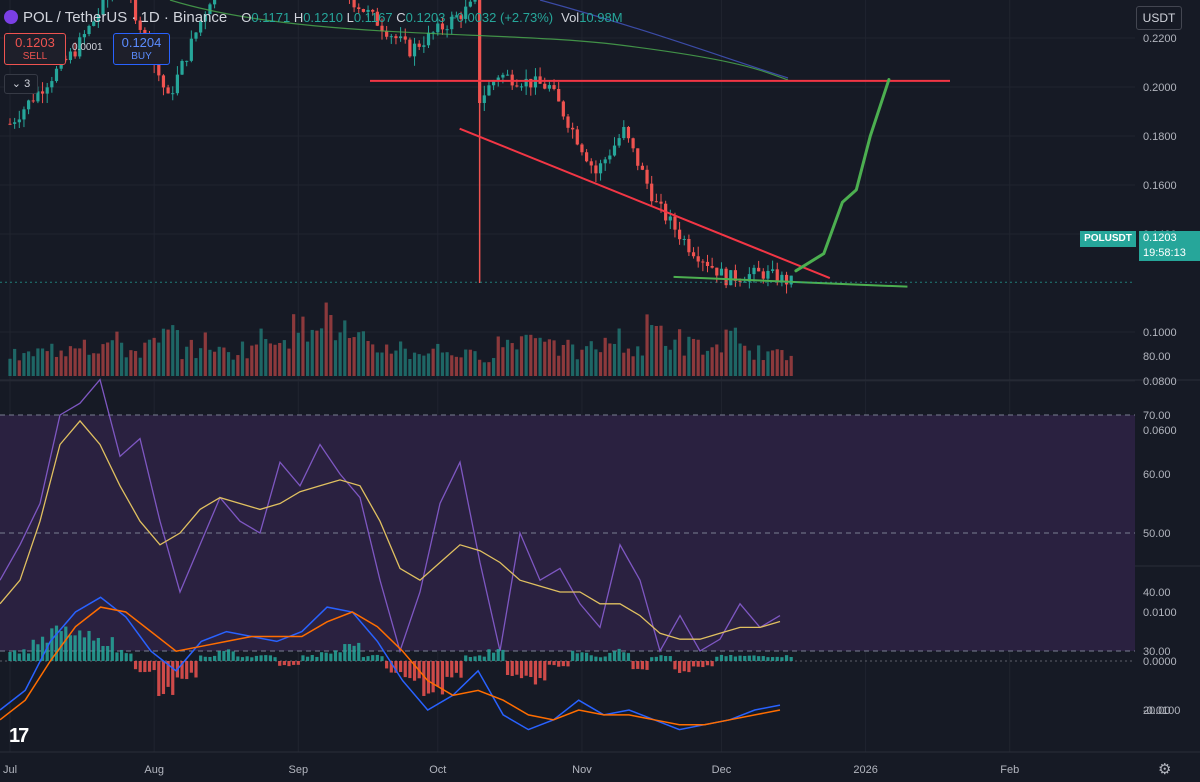 This screenshot has width=1200, height=782. What do you see at coordinates (1160, 431) in the screenshot?
I see `price-tick-label: 0.0600` at bounding box center [1160, 431].